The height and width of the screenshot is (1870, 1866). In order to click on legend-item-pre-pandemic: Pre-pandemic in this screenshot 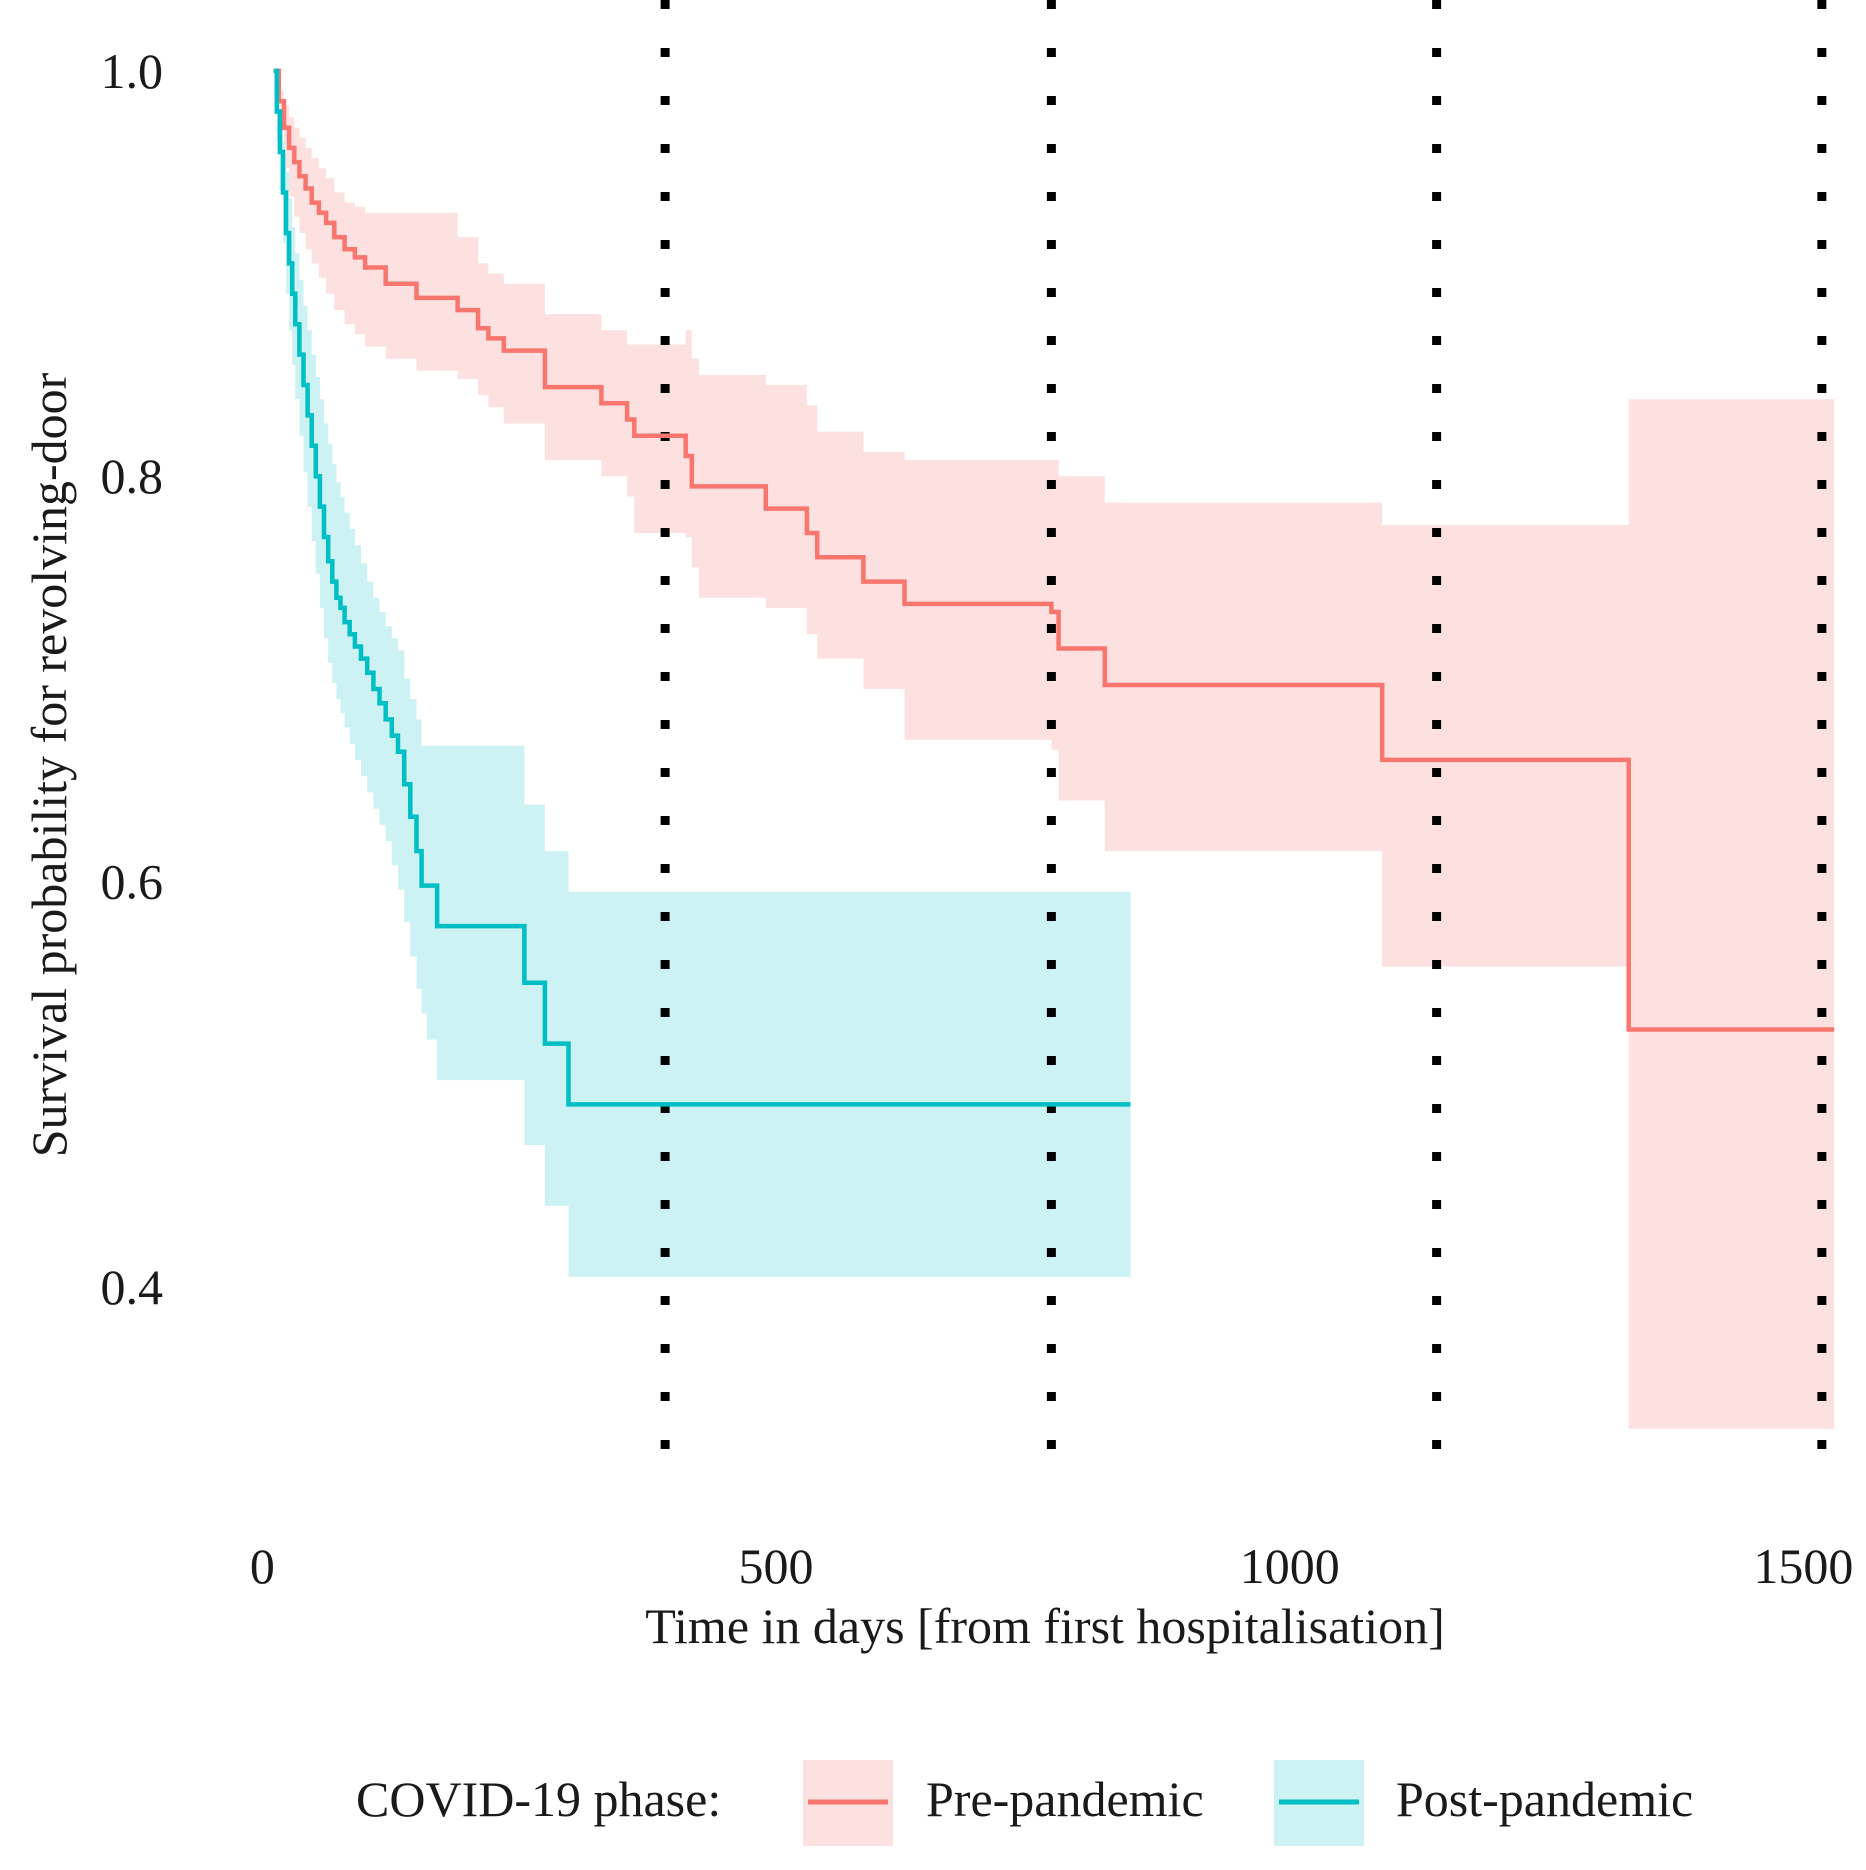, I will do `click(1003, 1803)`.